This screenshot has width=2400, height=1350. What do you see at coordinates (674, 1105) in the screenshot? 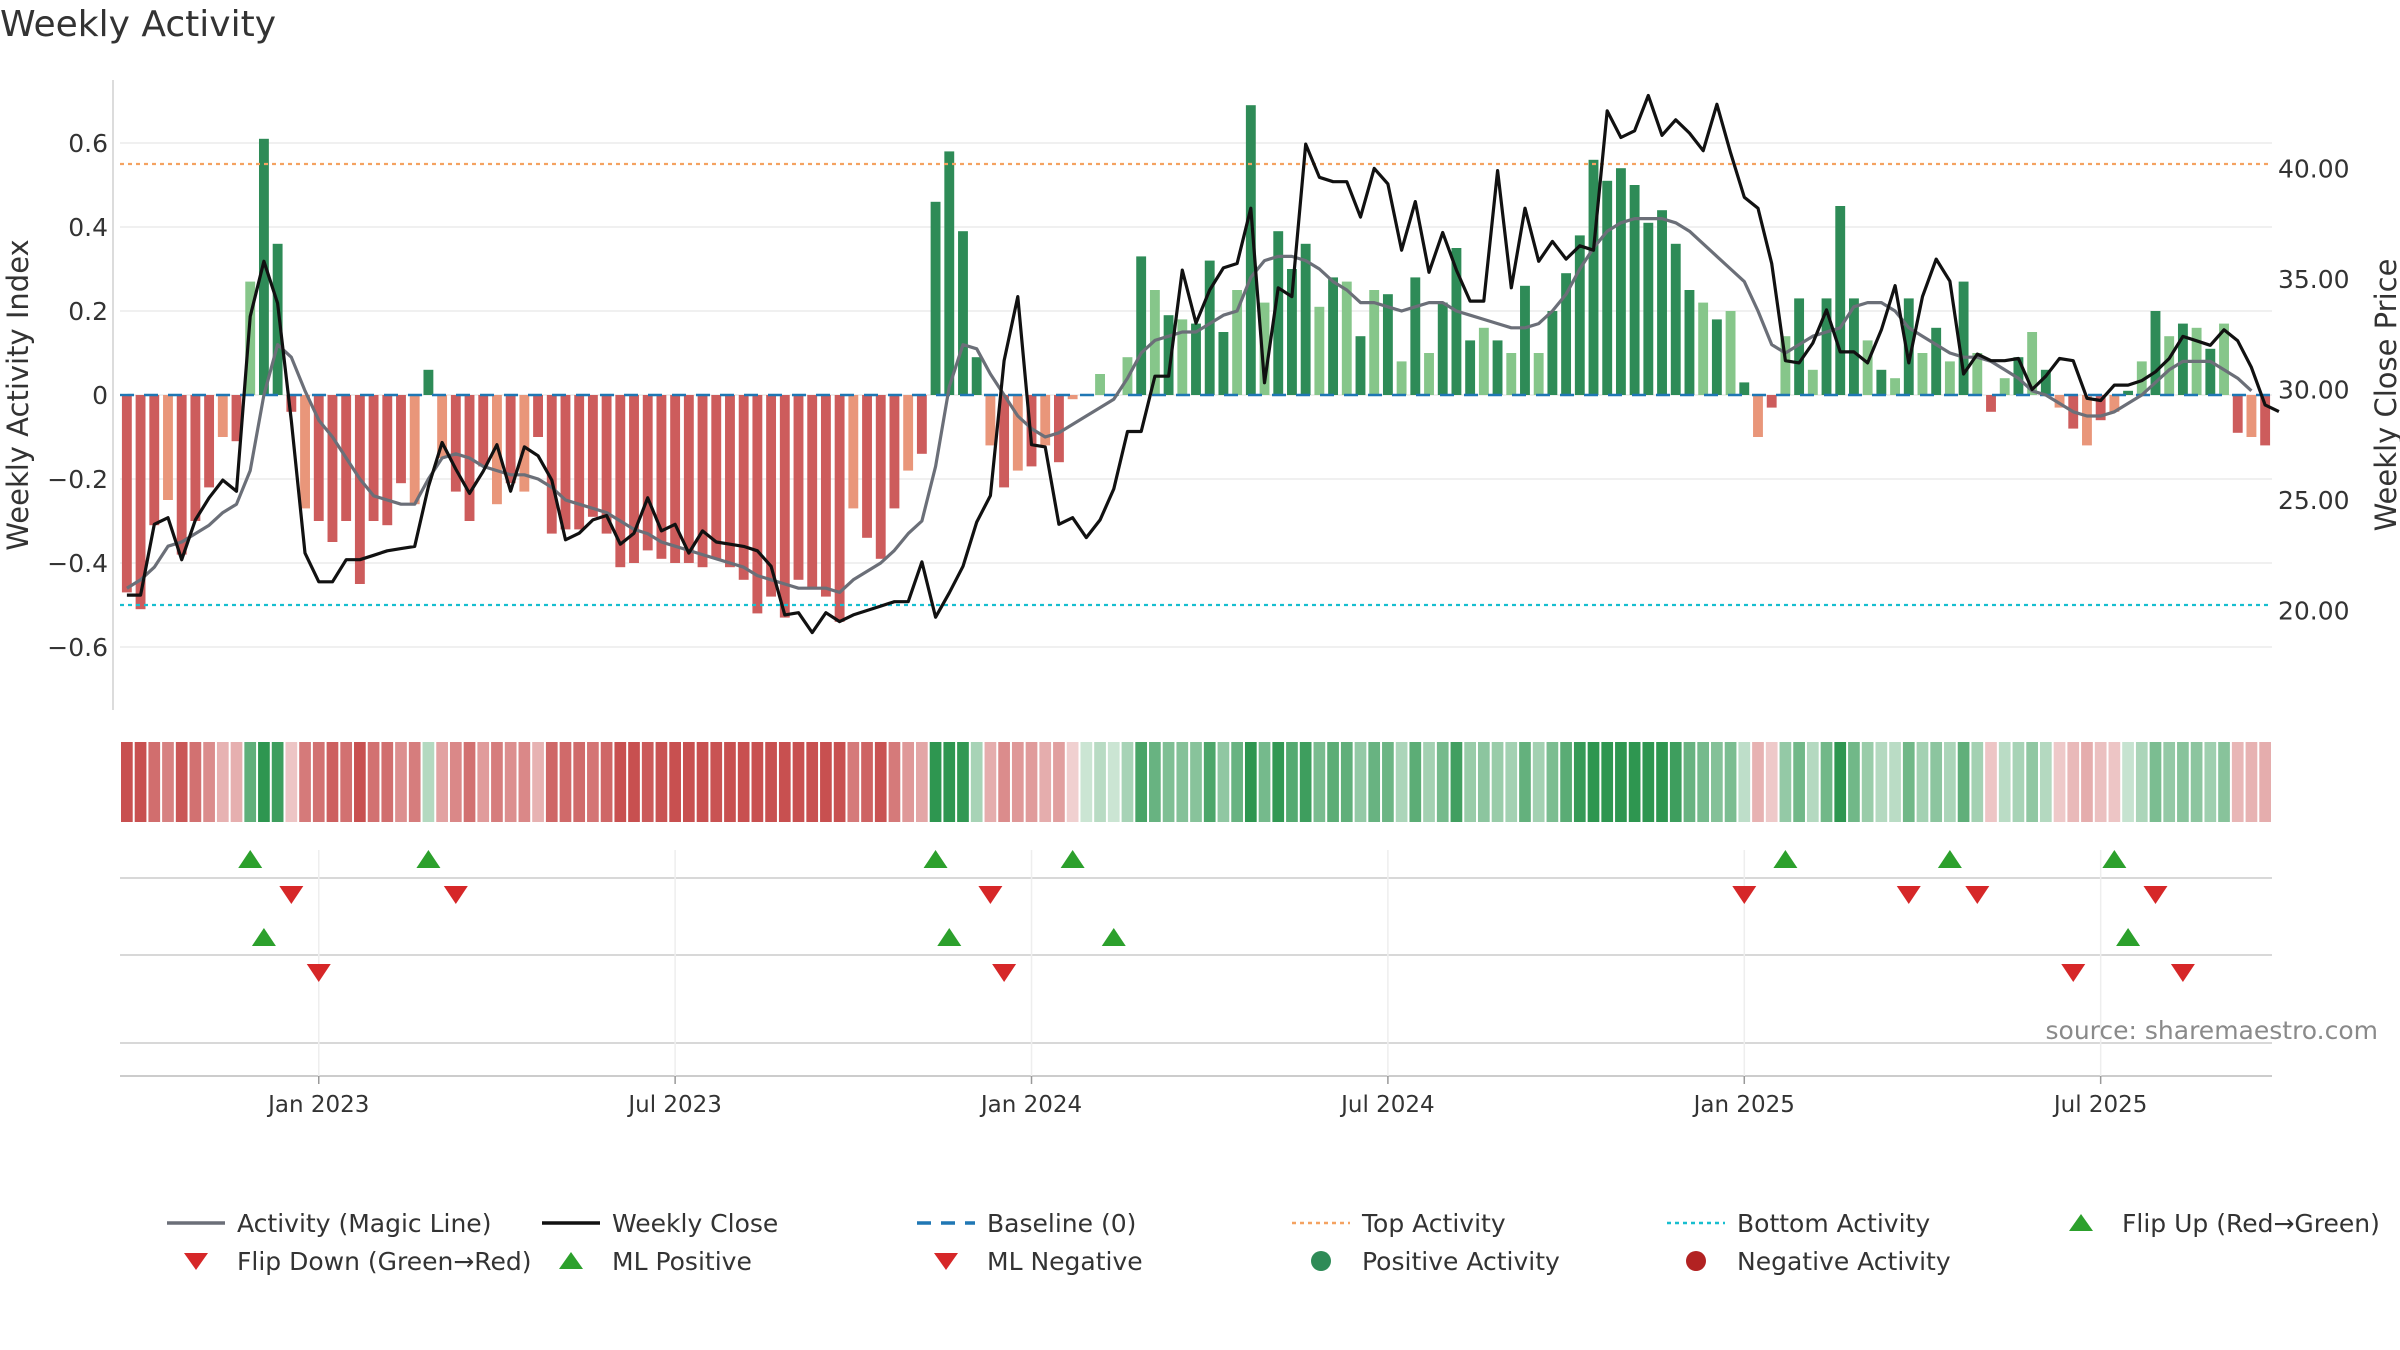
I see `x-tick-label: Jul 2023` at bounding box center [674, 1105].